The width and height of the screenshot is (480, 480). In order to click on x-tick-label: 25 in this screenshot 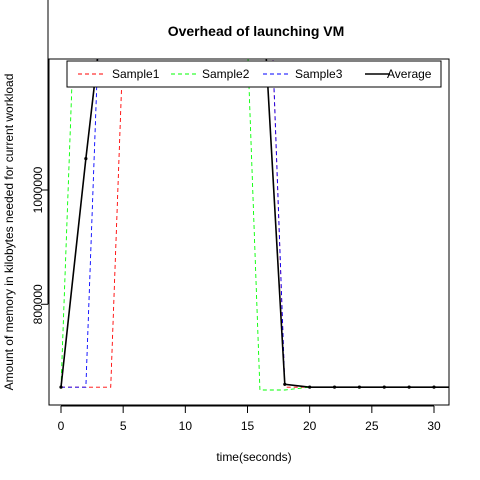, I will do `click(372, 426)`.